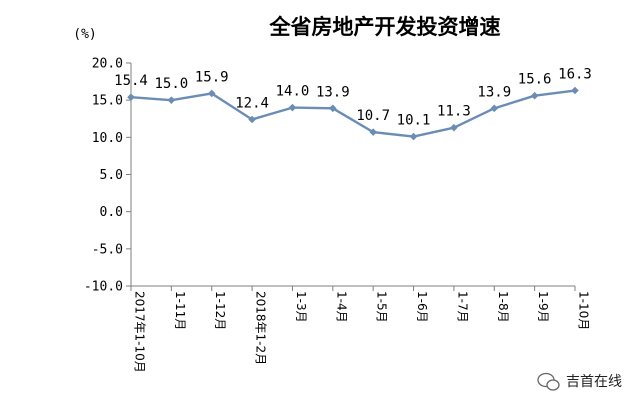  What do you see at coordinates (107, 64) in the screenshot?
I see `y-tick-label: 20.0` at bounding box center [107, 64].